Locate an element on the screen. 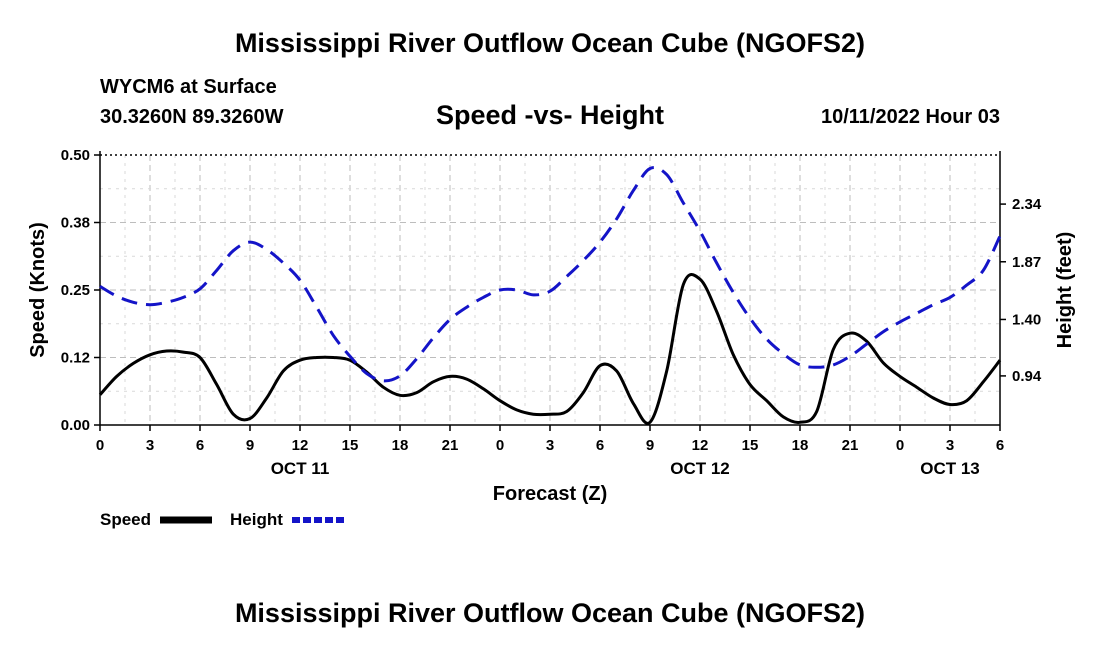  y-tick-label-left: 0.00 is located at coordinates (75, 425).